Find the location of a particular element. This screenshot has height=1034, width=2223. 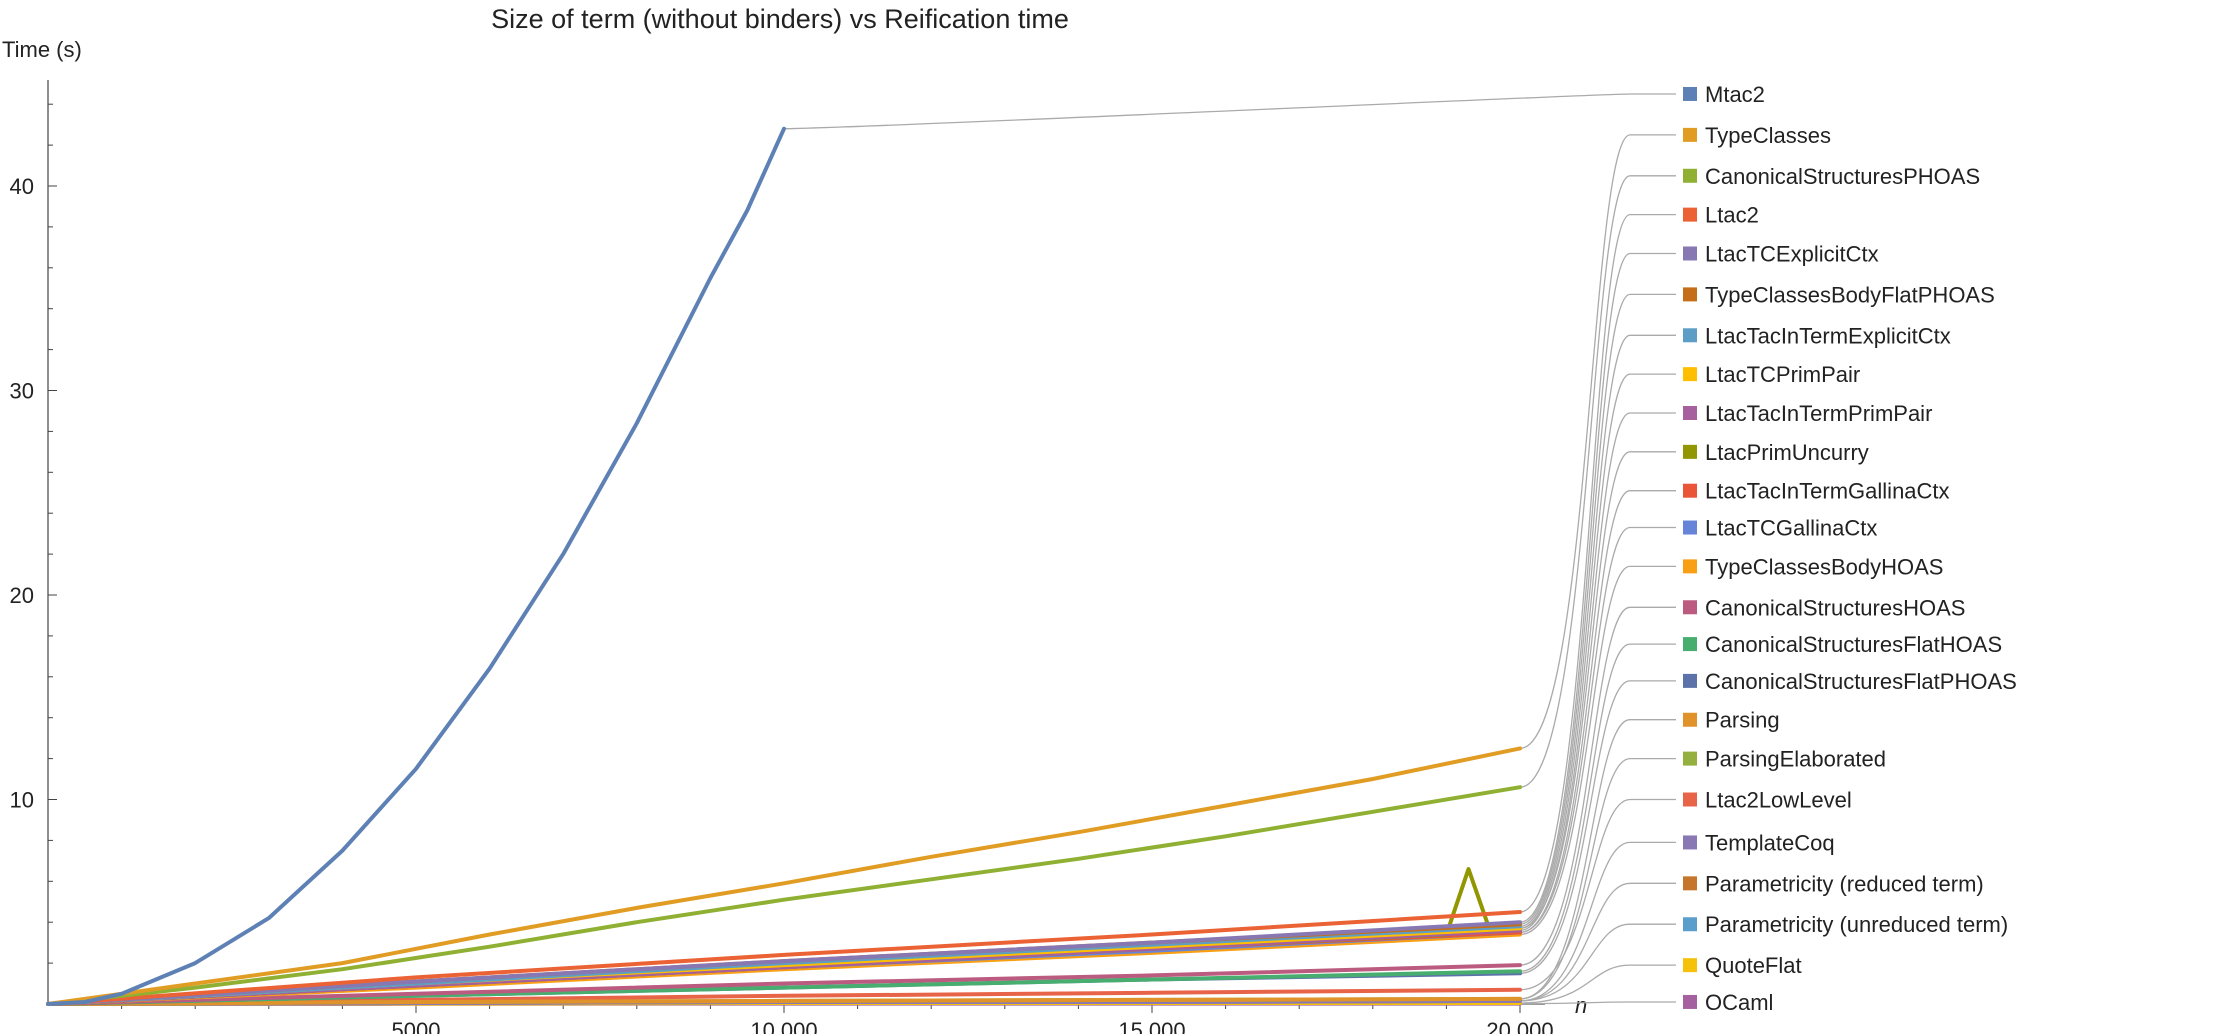

legend-label: Parametricity (unreduced term) is located at coordinates (1856, 924).